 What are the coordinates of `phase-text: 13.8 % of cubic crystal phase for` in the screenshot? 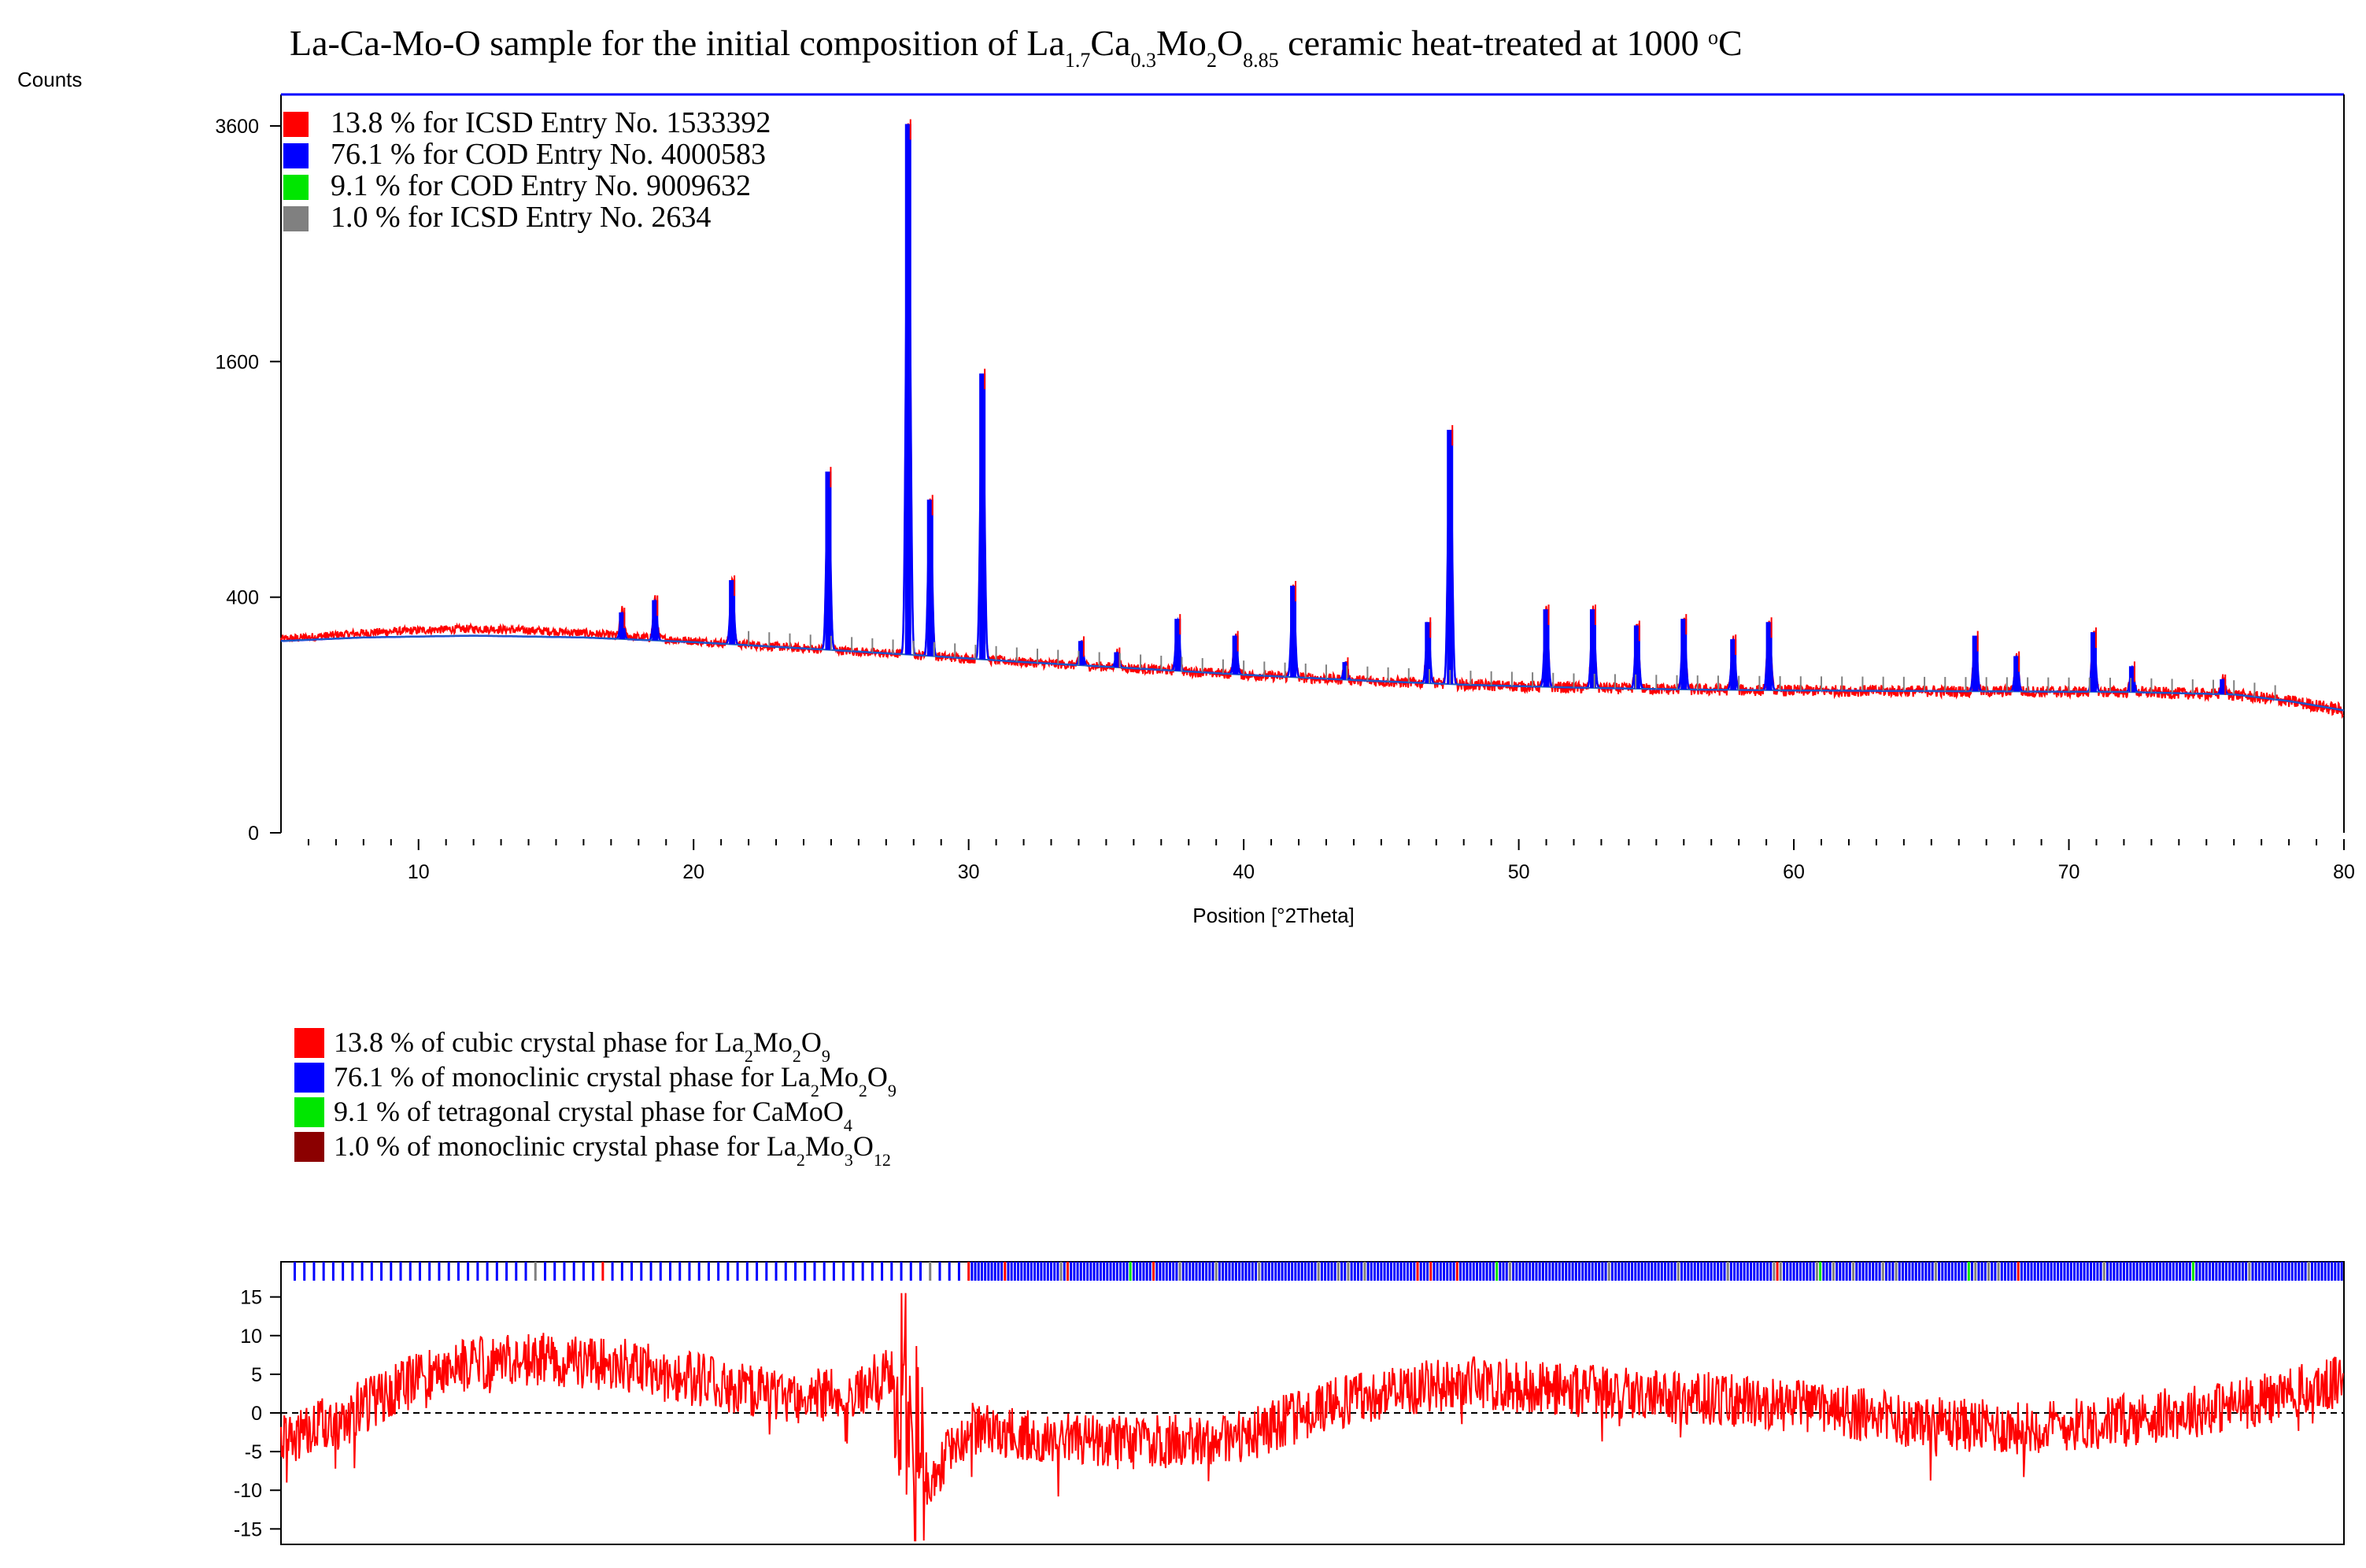 It's located at (525, 1042).